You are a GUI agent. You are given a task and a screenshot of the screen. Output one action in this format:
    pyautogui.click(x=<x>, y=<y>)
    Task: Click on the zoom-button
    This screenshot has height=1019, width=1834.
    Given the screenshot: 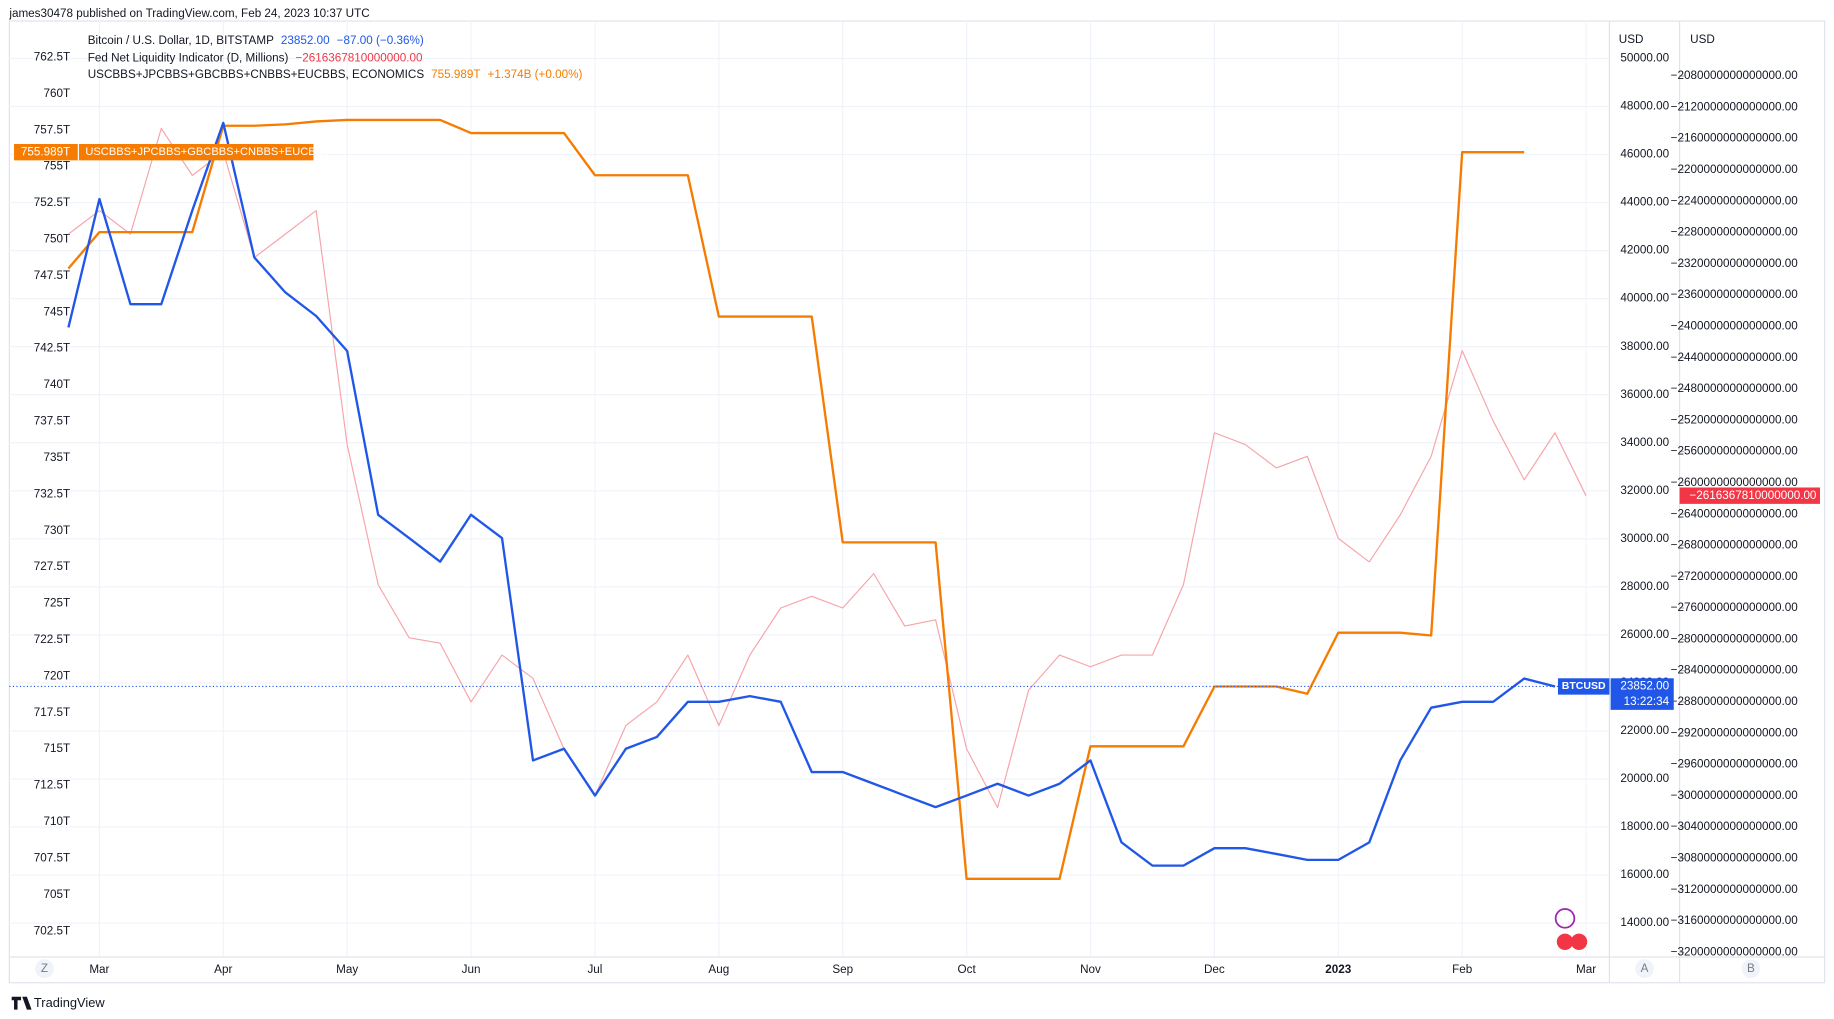 What is the action you would take?
    pyautogui.click(x=44, y=969)
    